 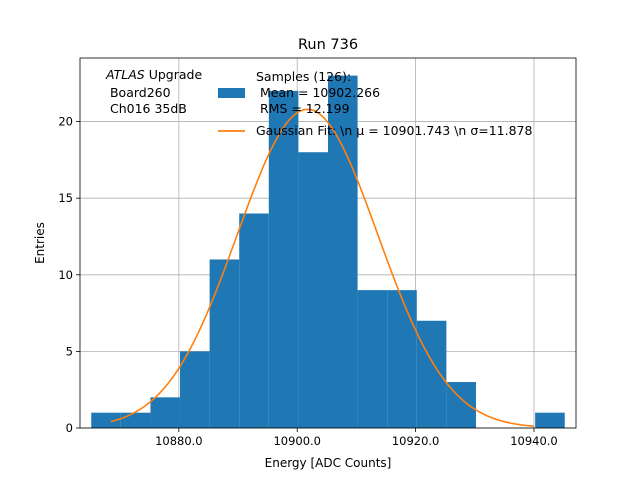 What do you see at coordinates (69, 428) in the screenshot?
I see `y-tick-label: 0` at bounding box center [69, 428].